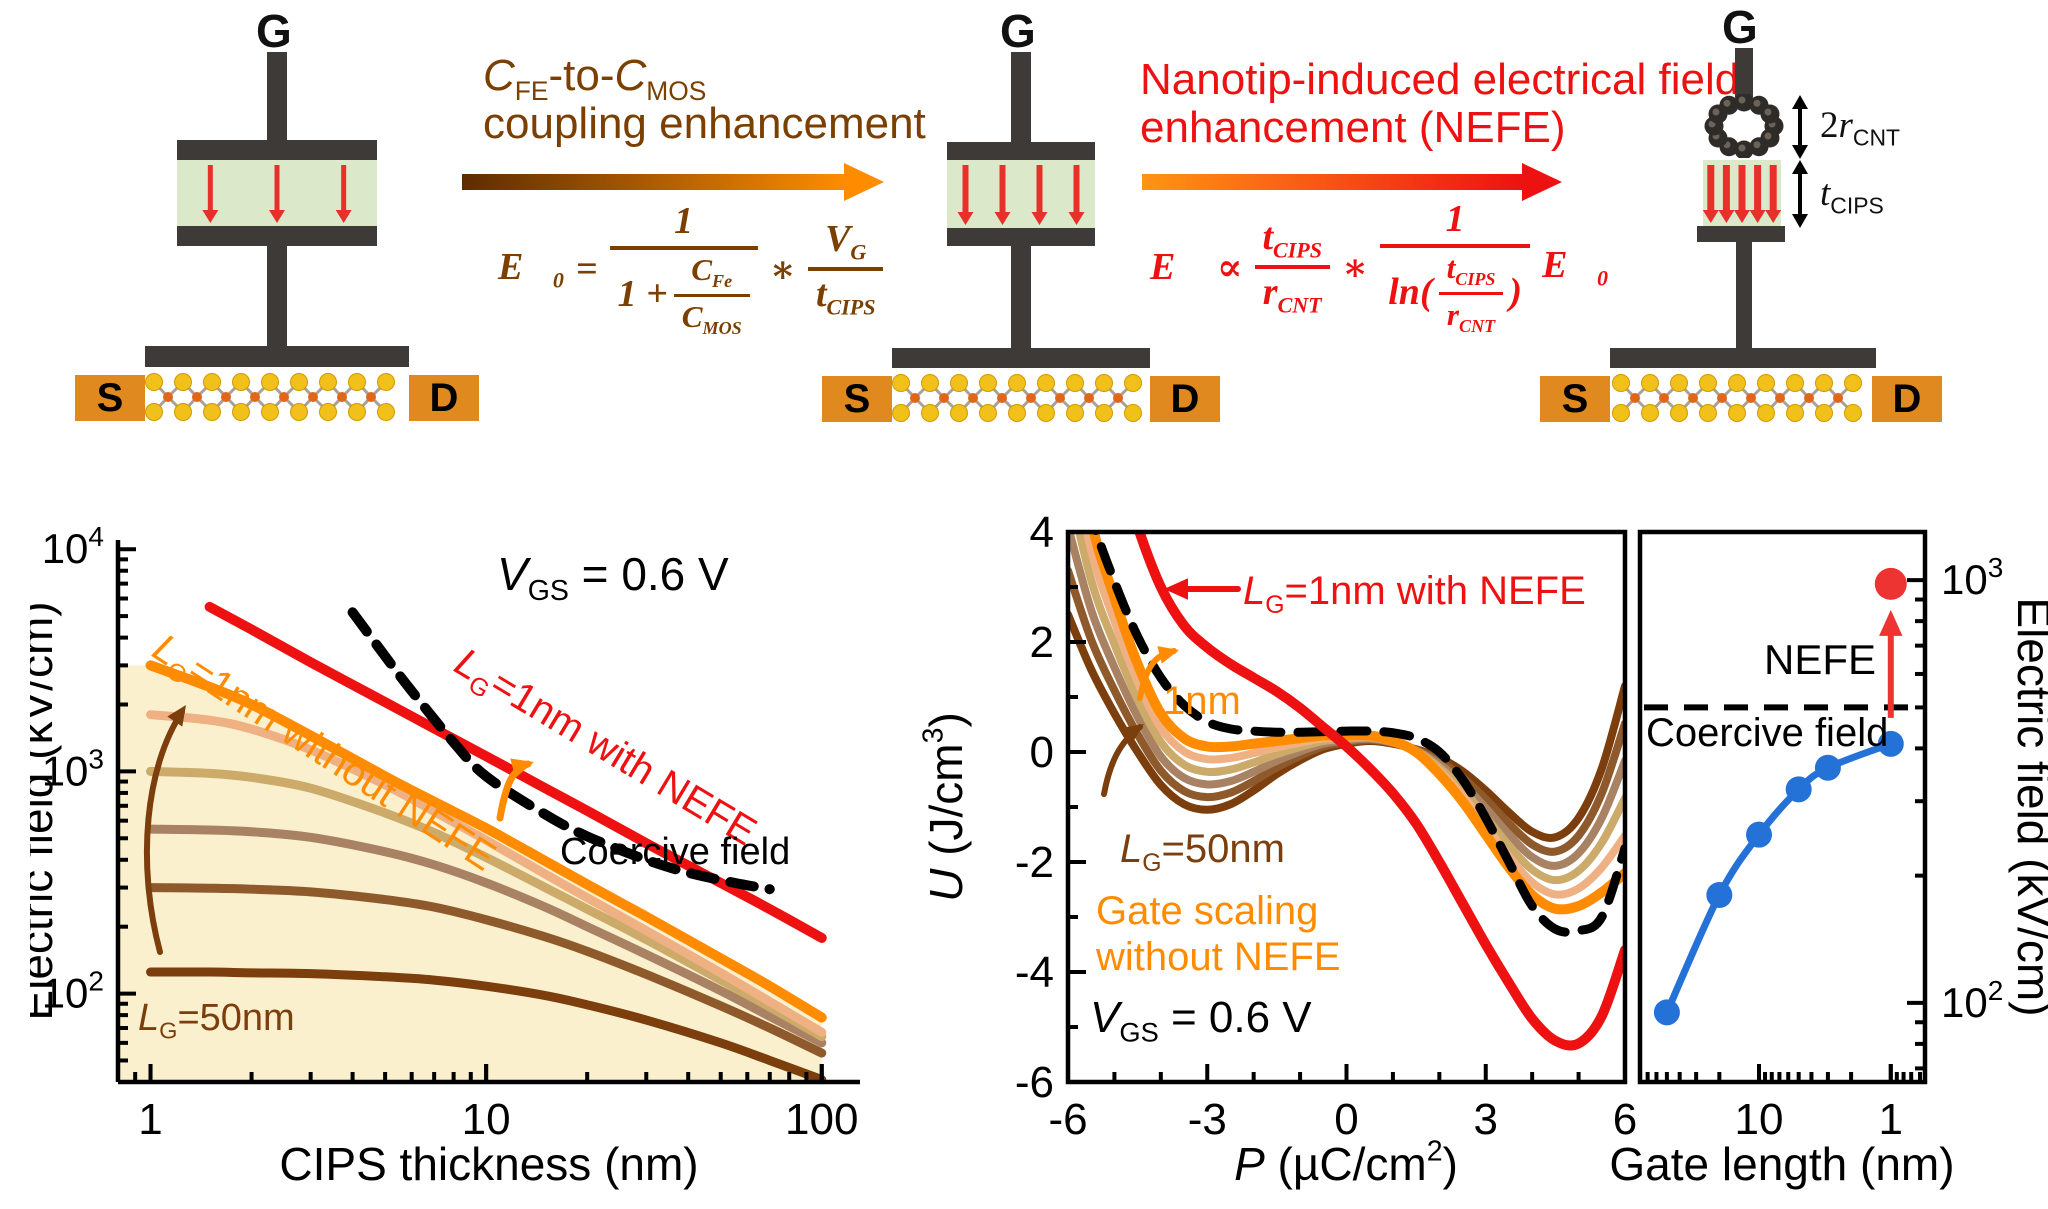  Describe the element at coordinates (946, 807) in the screenshot. I see `y-axis-title: U (J/cm3)` at that location.